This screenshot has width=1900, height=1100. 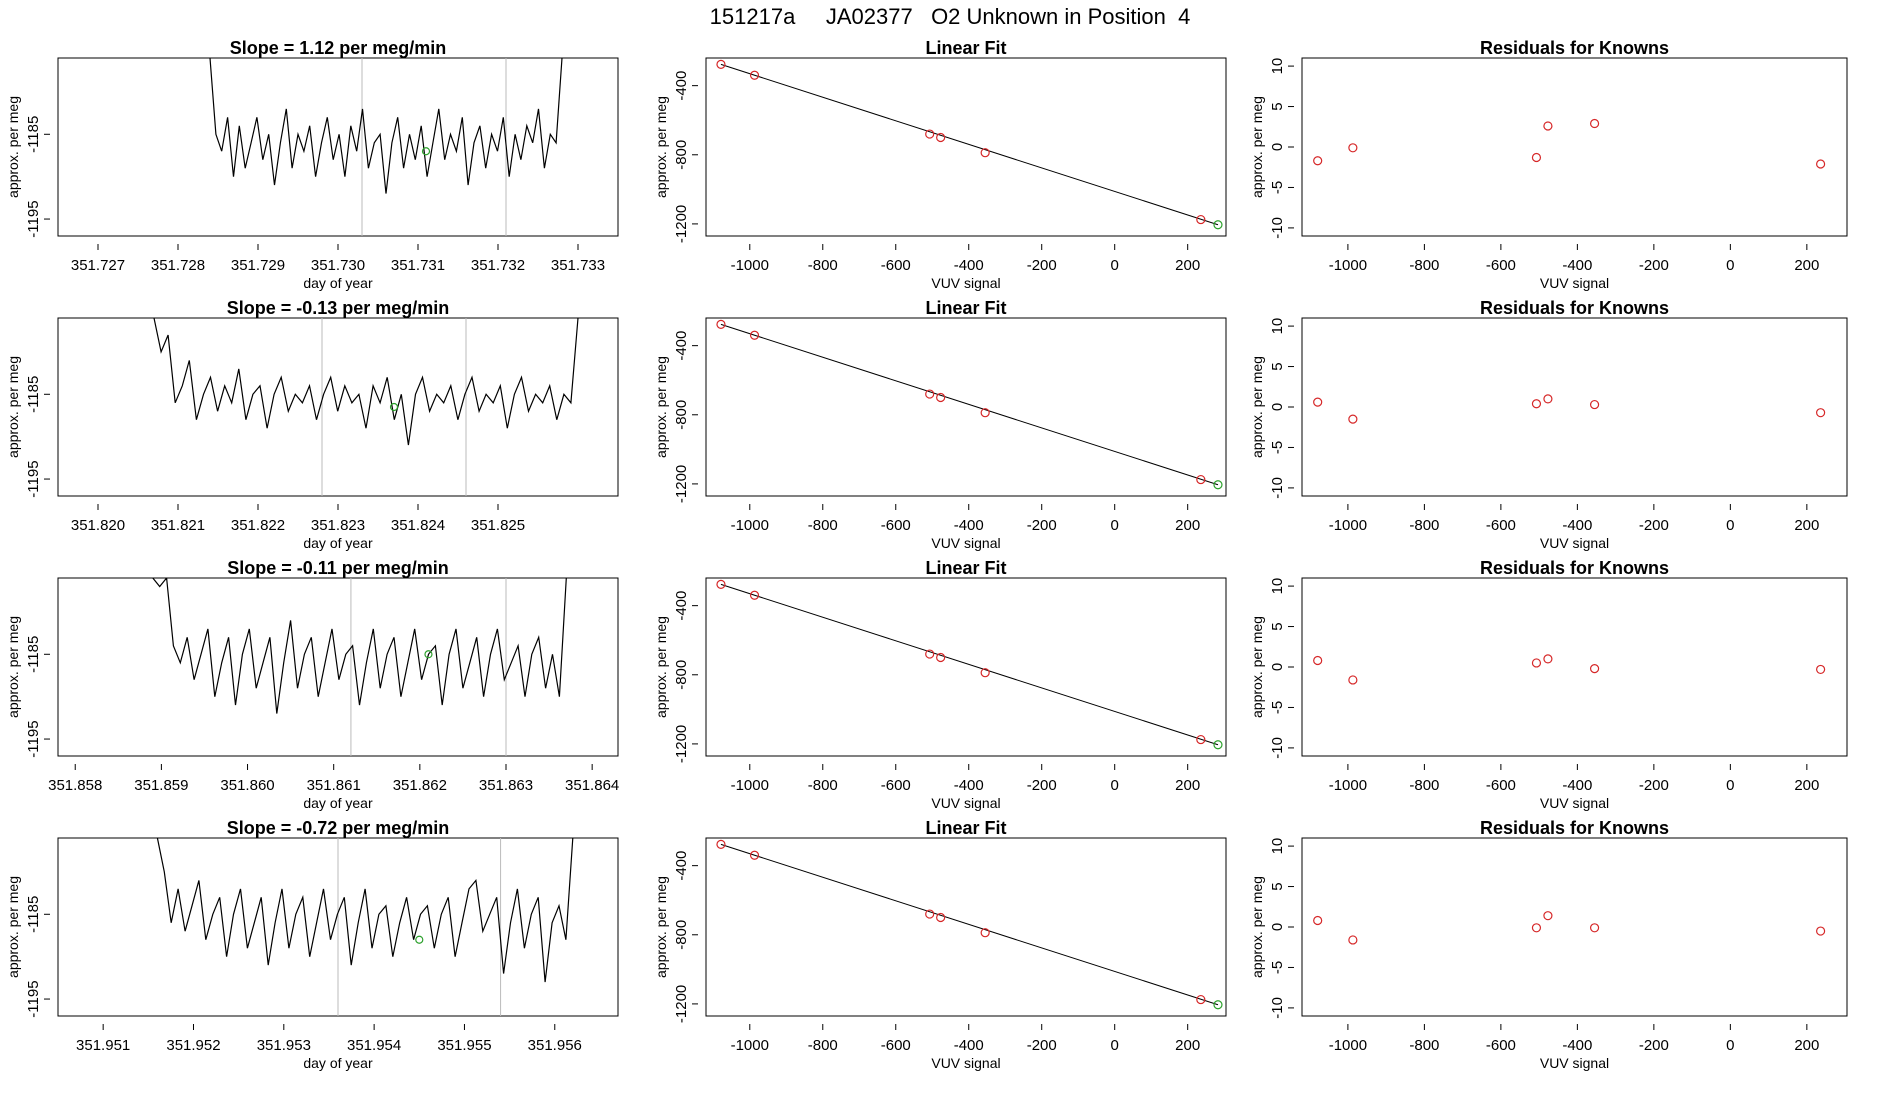 I want to click on linear_fit-3-x-axis-label: VUV signal, so click(x=965, y=803).